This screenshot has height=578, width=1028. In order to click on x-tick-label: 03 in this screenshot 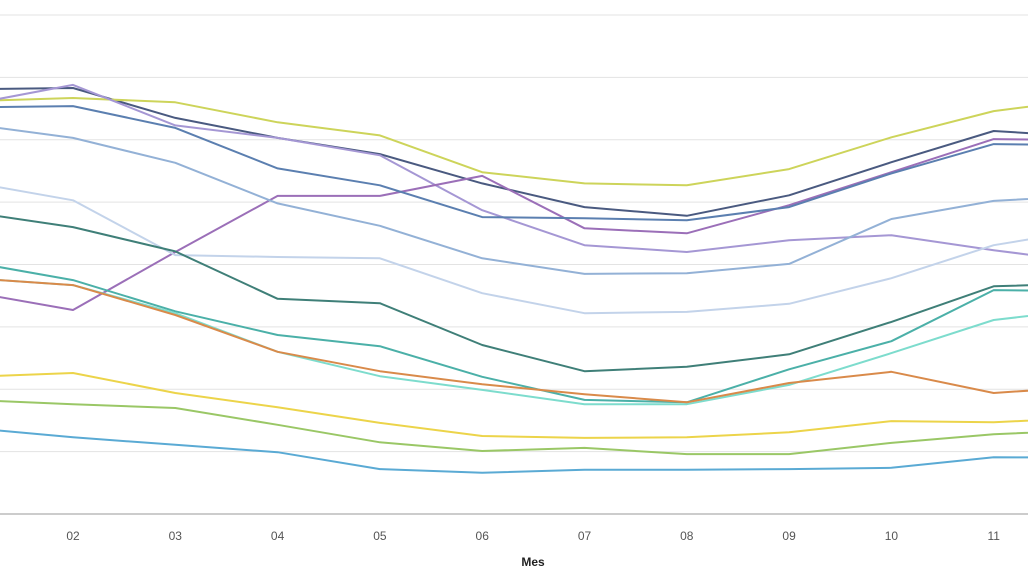, I will do `click(176, 536)`.